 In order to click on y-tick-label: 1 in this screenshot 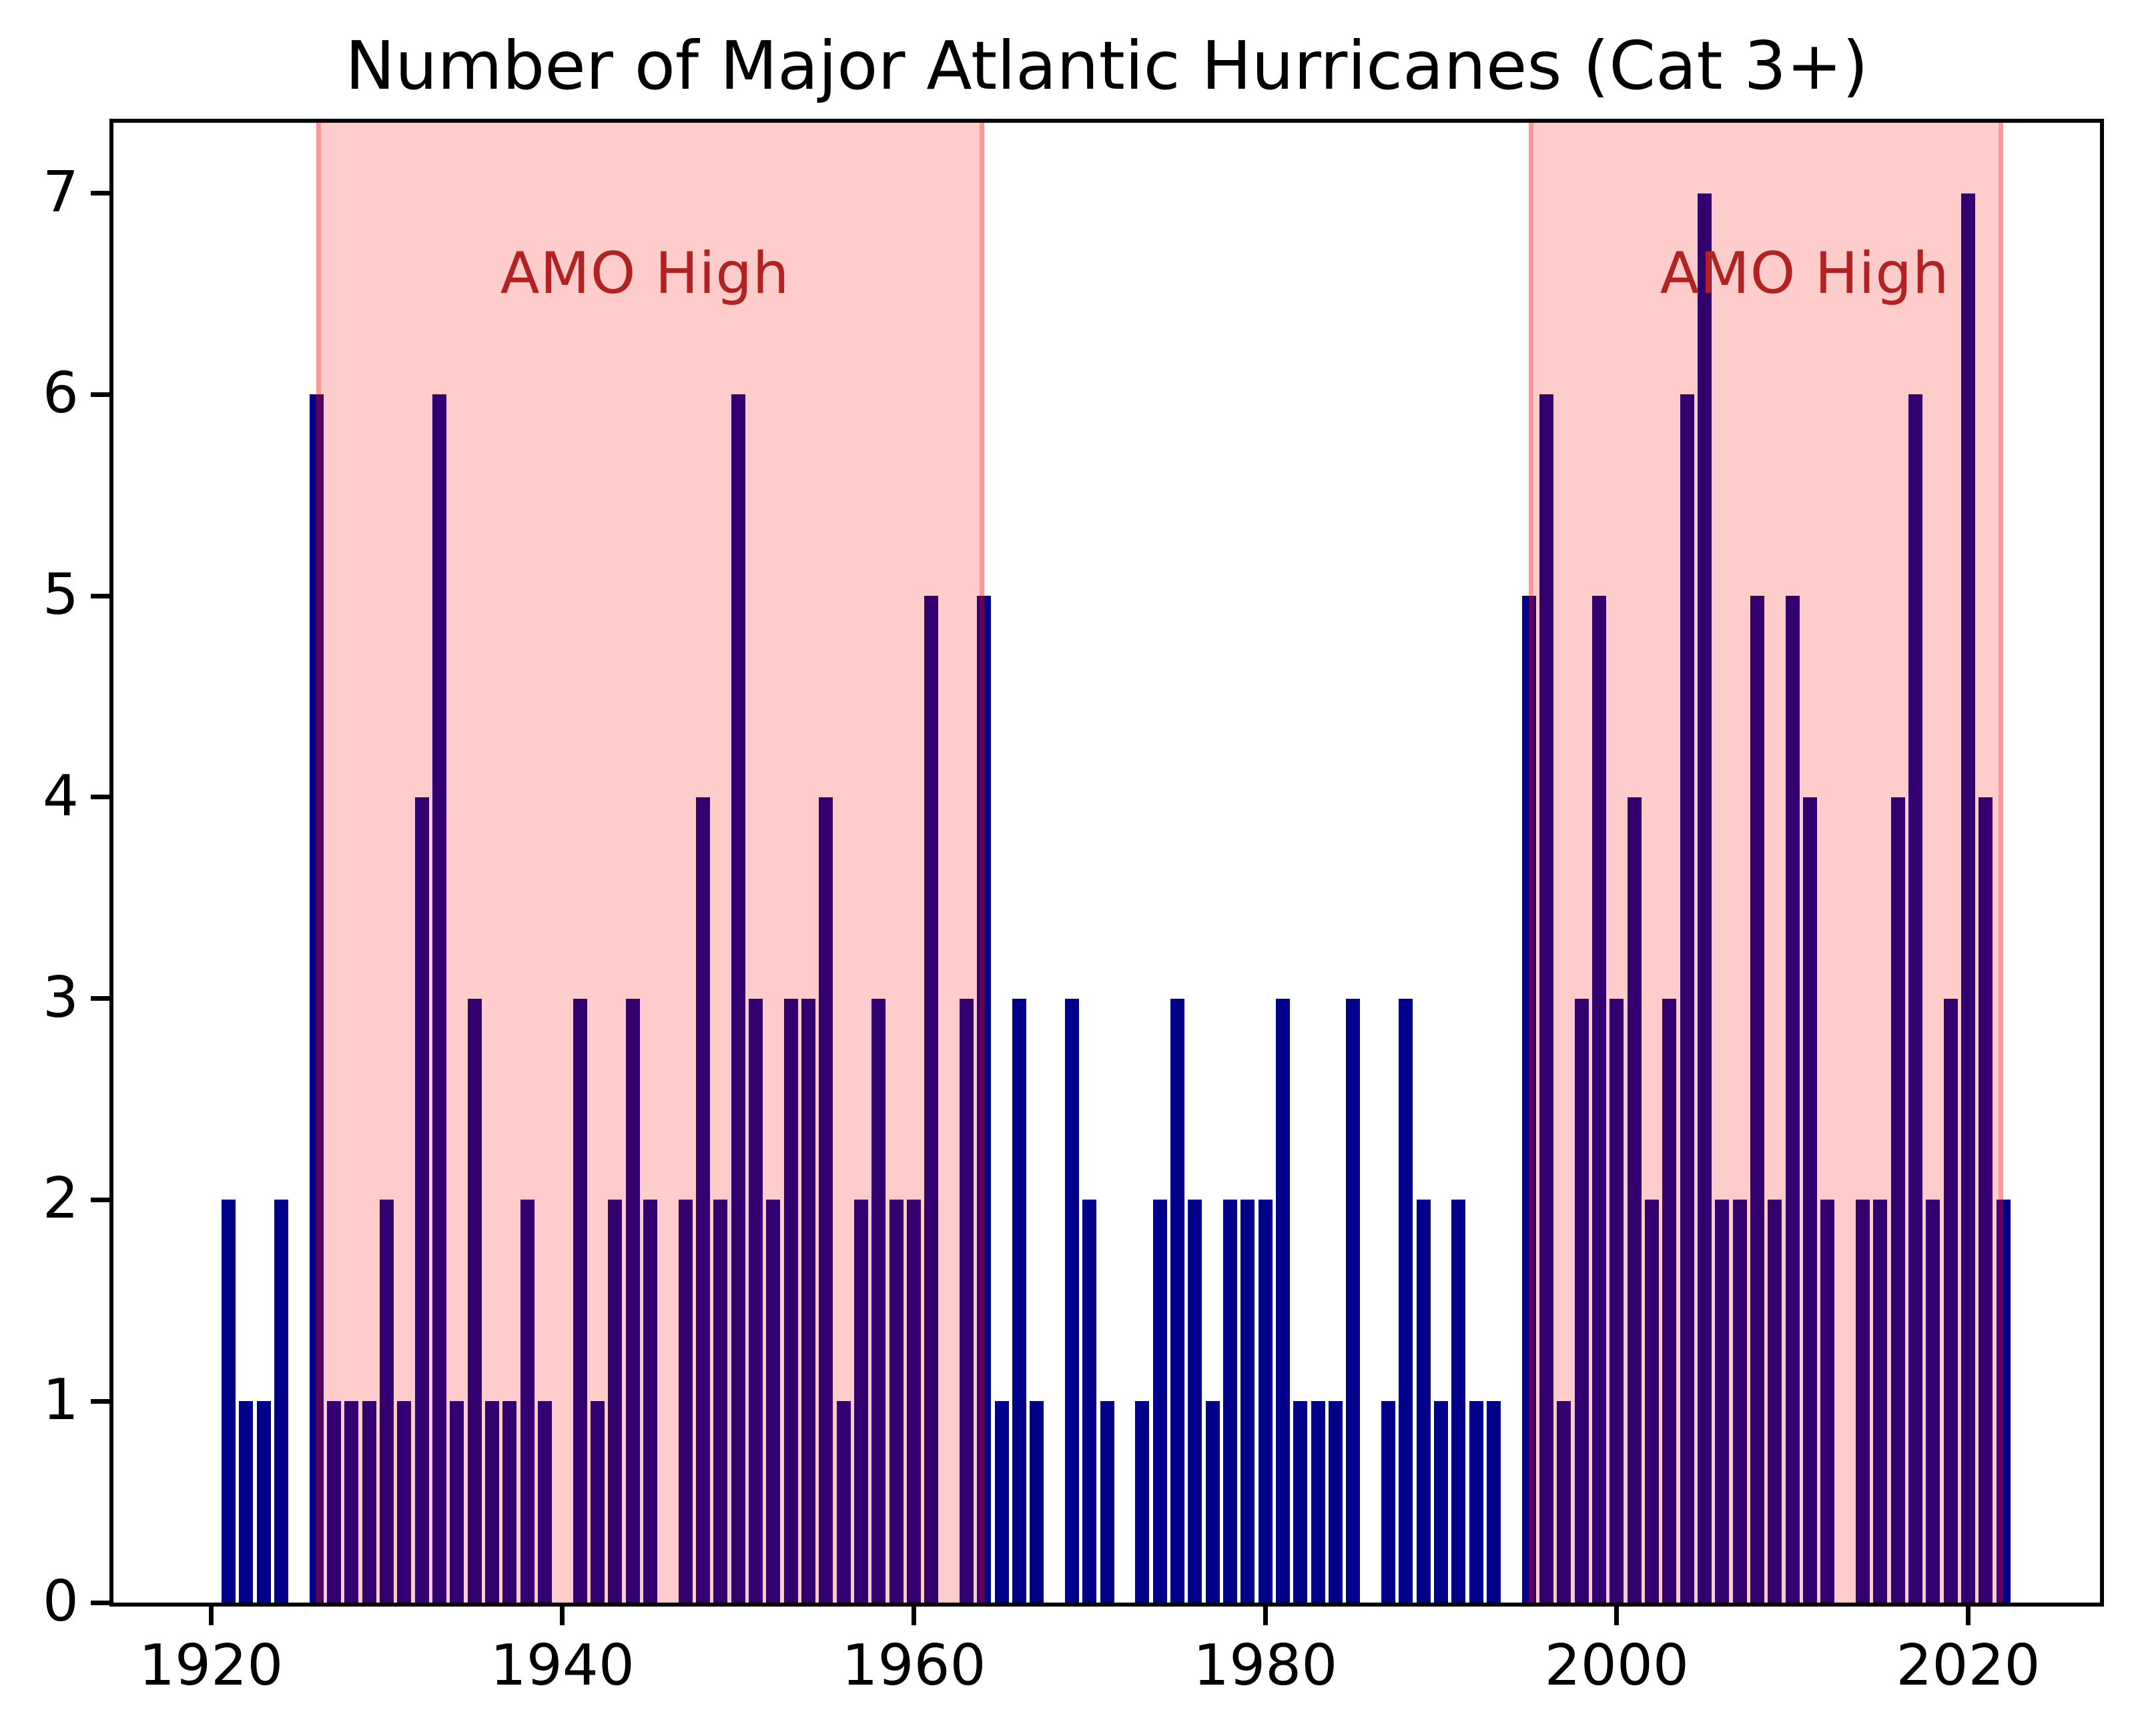, I will do `click(61, 1401)`.